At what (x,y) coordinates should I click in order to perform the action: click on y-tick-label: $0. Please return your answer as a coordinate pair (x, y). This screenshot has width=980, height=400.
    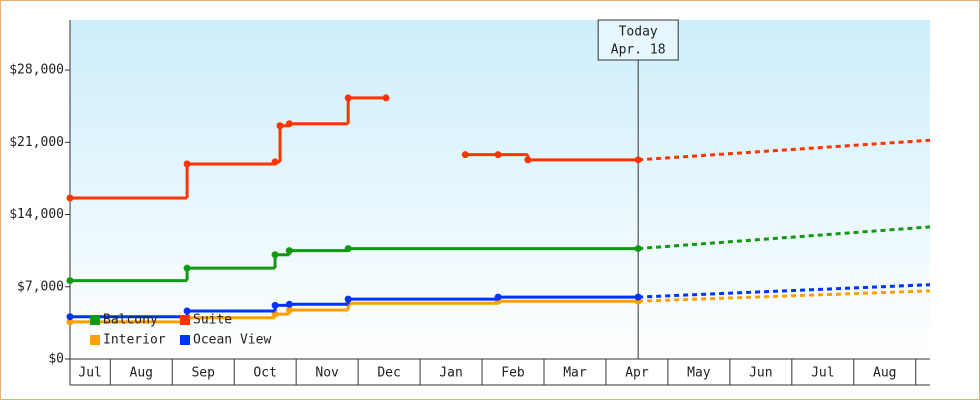
    Looking at the image, I should click on (56, 359).